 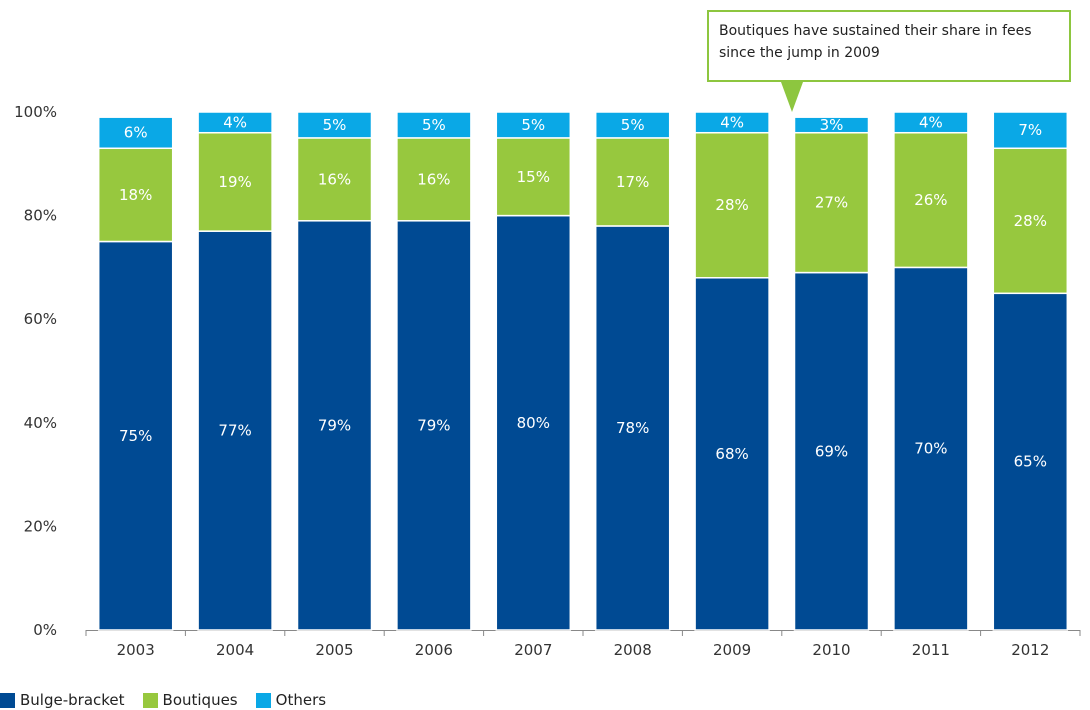 I want to click on legend-swatch-others, so click(x=263, y=700).